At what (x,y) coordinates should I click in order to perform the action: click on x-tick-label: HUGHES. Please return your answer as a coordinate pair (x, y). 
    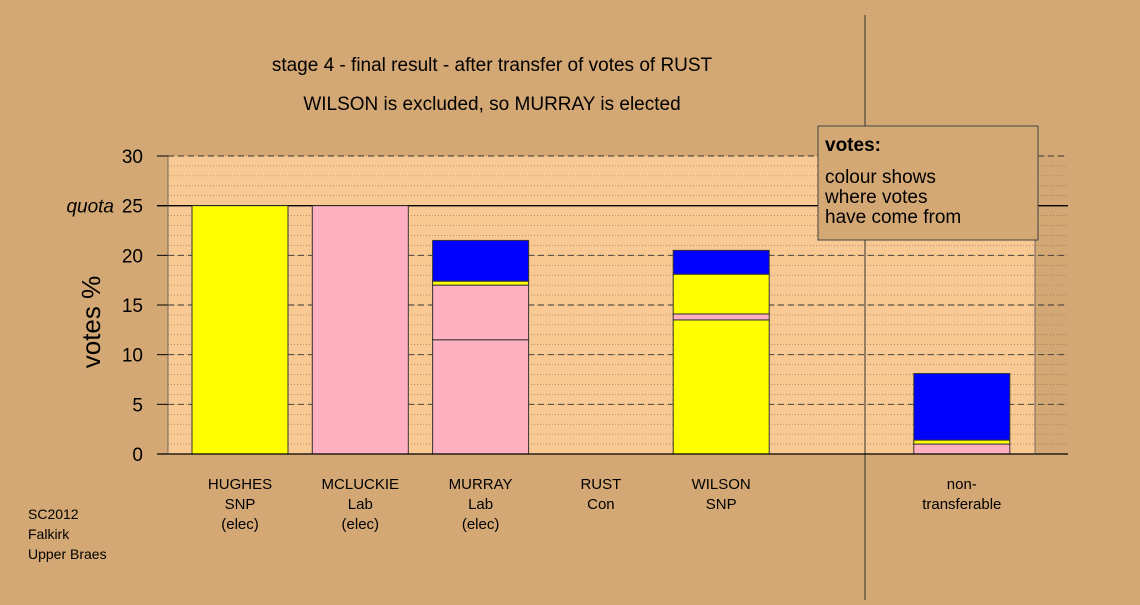
    Looking at the image, I should click on (240, 484).